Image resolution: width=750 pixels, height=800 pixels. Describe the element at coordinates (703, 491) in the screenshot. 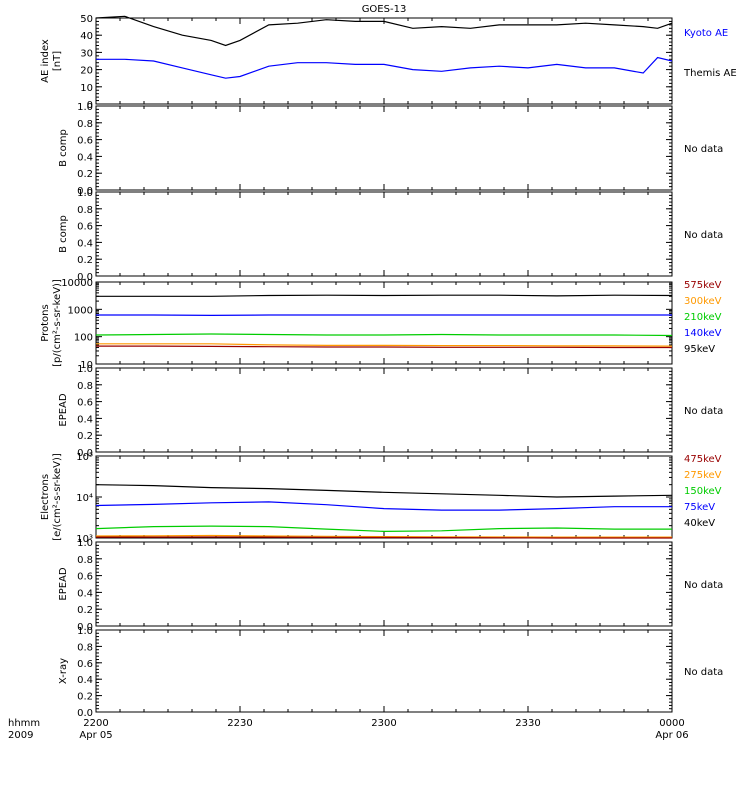

I see `legend-entry: 150keV` at that location.